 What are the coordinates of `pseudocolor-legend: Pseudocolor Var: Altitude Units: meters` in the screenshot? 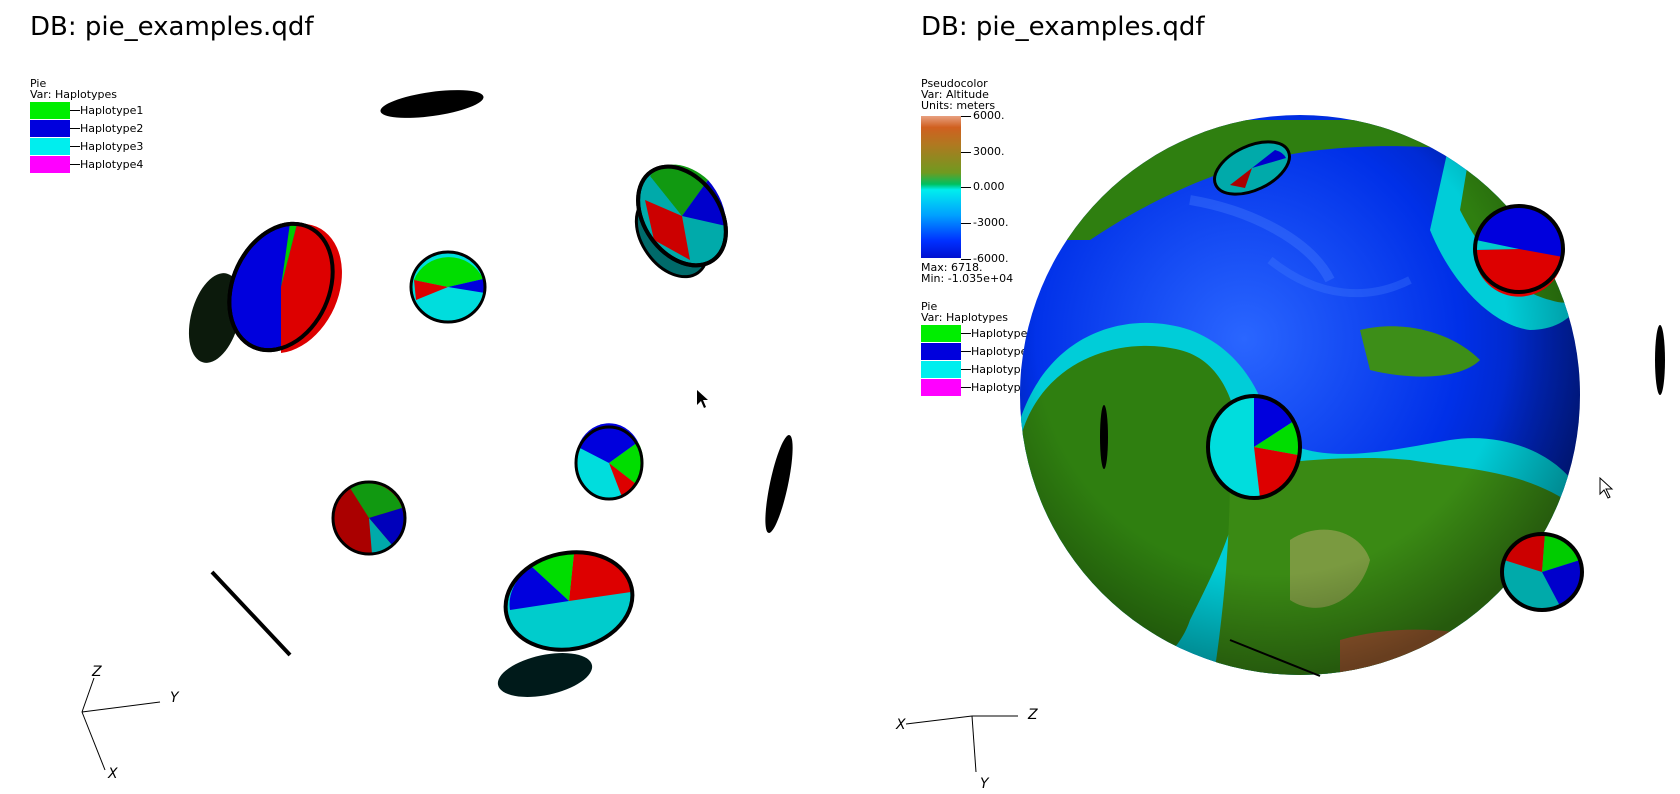 It's located at (958, 94).